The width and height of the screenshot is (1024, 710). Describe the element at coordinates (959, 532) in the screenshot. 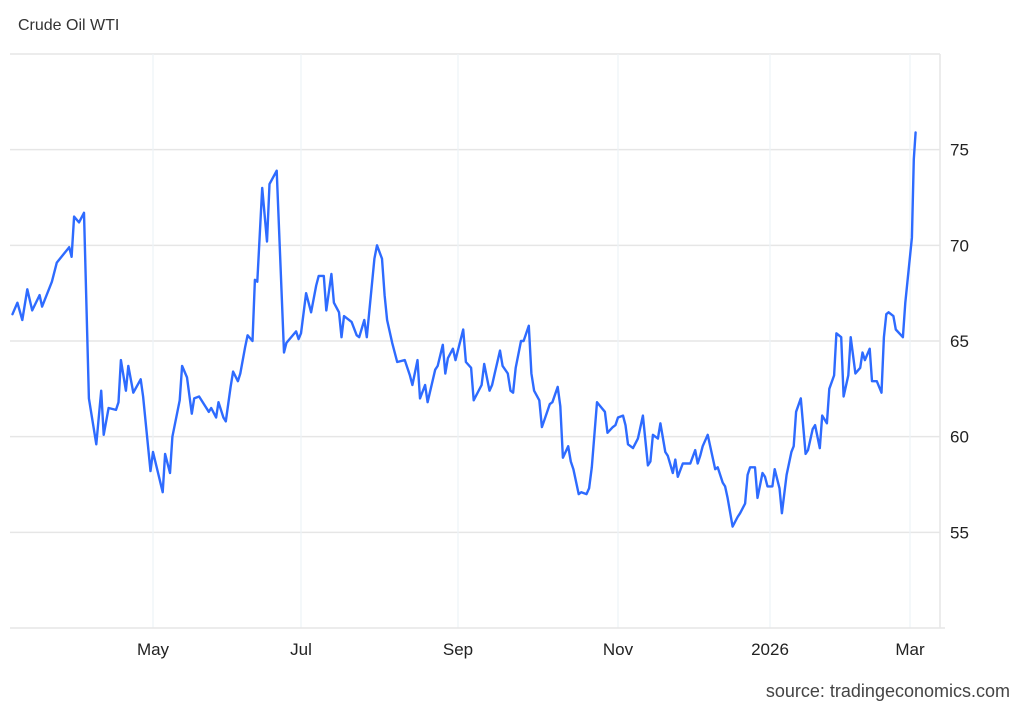

I see `y-tick-label: 55` at that location.